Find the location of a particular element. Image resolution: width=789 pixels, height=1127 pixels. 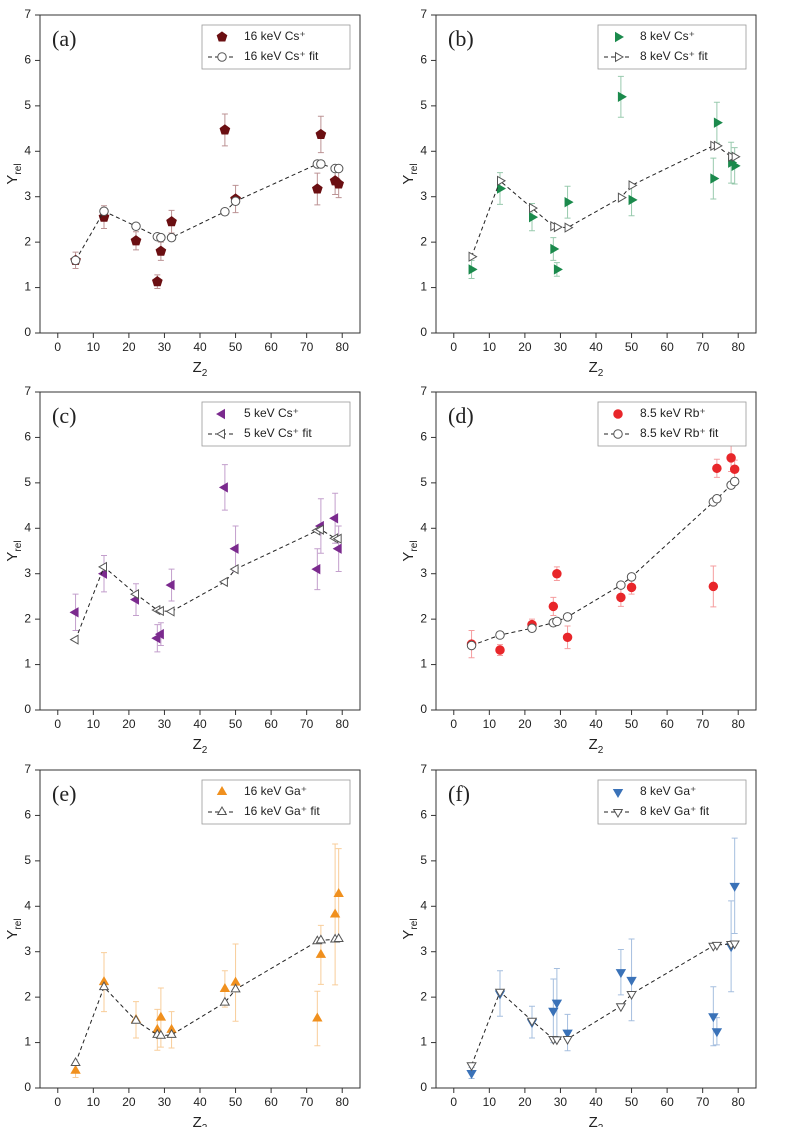

panel-label: (f) is located at coordinates (459, 793).